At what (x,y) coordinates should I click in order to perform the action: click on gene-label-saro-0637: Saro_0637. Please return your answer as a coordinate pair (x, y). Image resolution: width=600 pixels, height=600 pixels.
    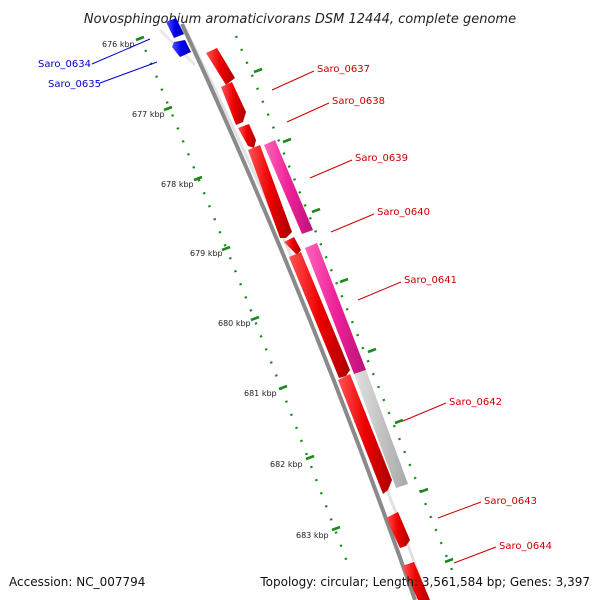
    Looking at the image, I should click on (343, 69).